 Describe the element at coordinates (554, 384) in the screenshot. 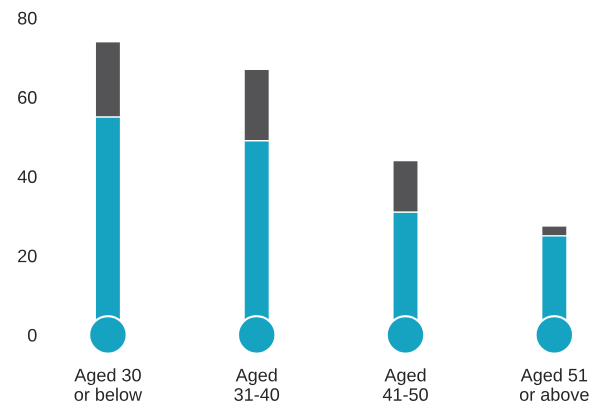

I see `x-tick-label: Aged 51 or above` at that location.